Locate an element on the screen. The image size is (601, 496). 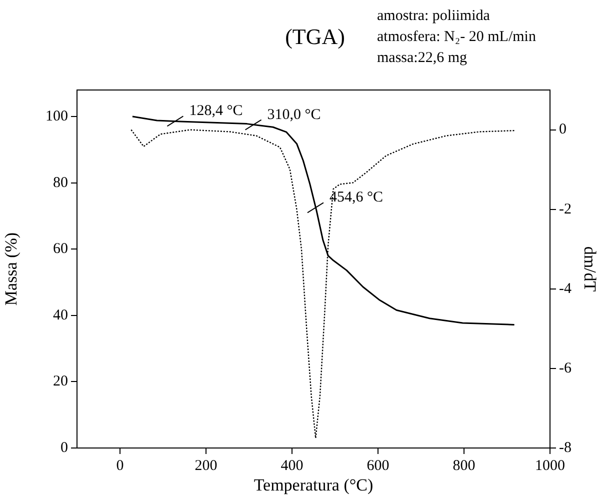
y2-axis-title: dm/dT is located at coordinates (590, 269).